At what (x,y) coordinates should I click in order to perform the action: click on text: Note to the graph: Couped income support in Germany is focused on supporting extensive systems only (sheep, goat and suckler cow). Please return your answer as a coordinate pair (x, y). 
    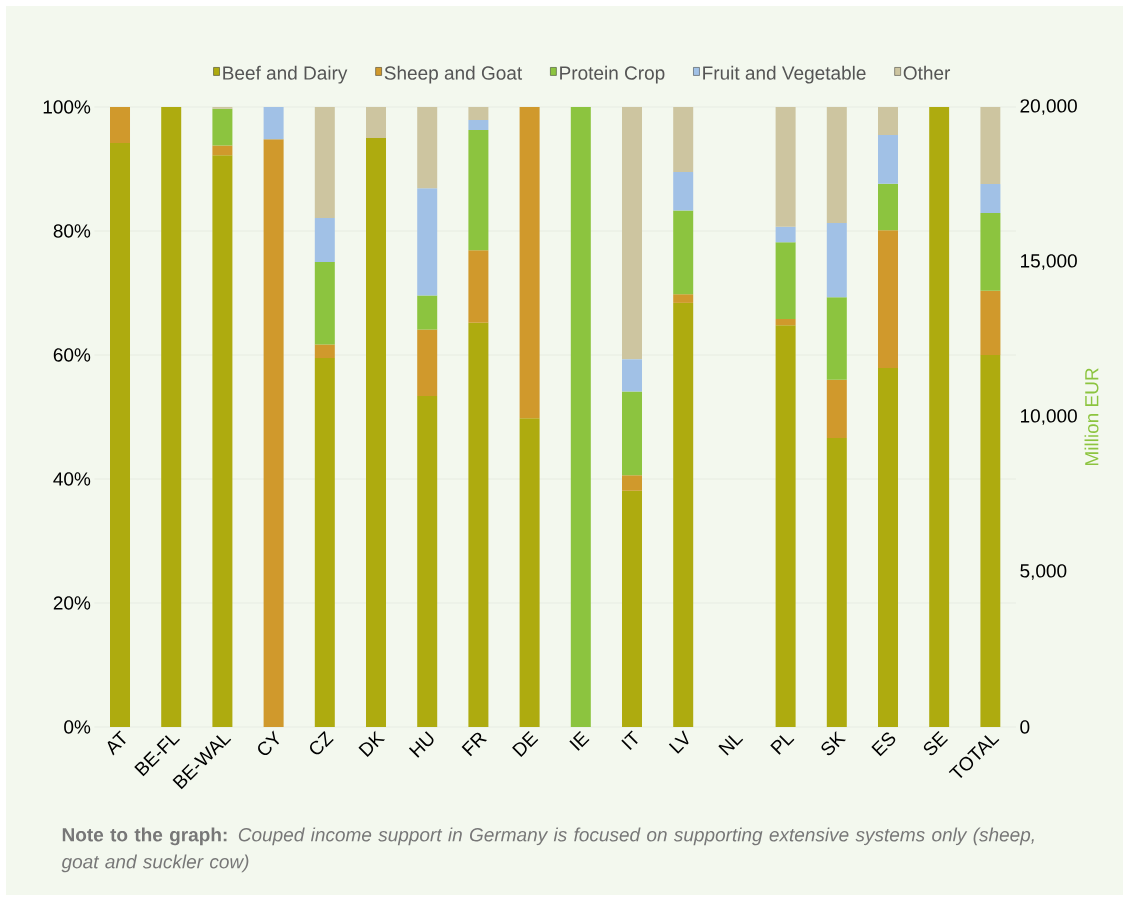
    Looking at the image, I should click on (547, 850).